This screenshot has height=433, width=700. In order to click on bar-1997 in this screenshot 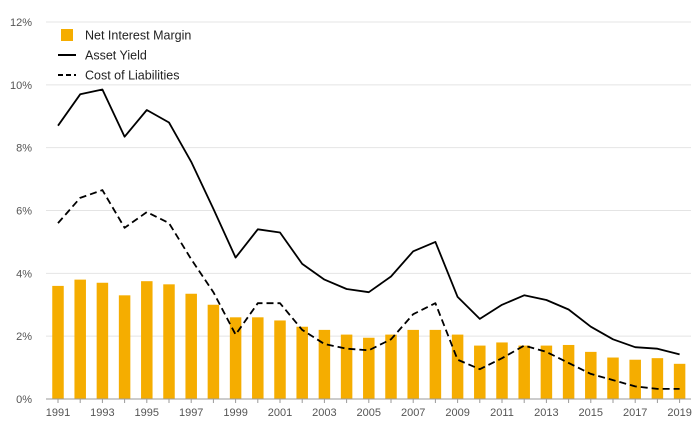, I will do `click(191, 346)`.